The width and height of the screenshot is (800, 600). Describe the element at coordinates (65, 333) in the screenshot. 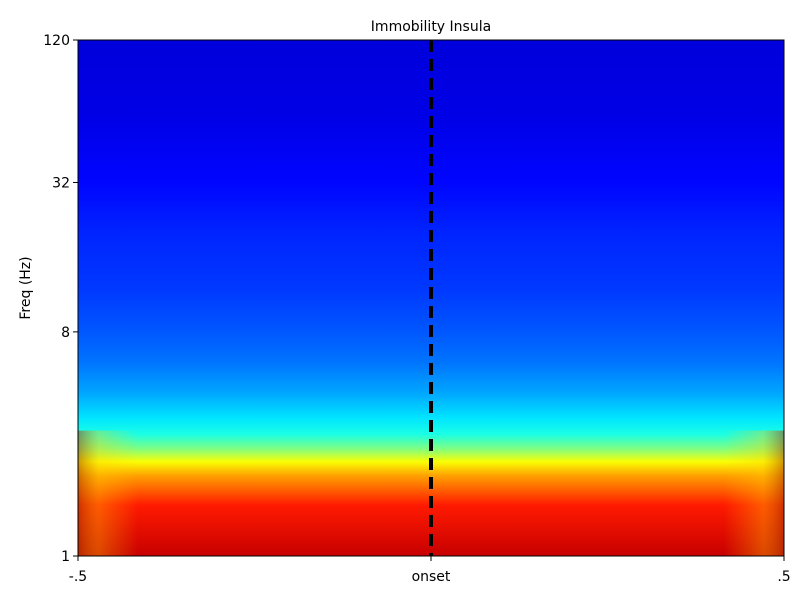

I see `y-tick-label: 8` at that location.